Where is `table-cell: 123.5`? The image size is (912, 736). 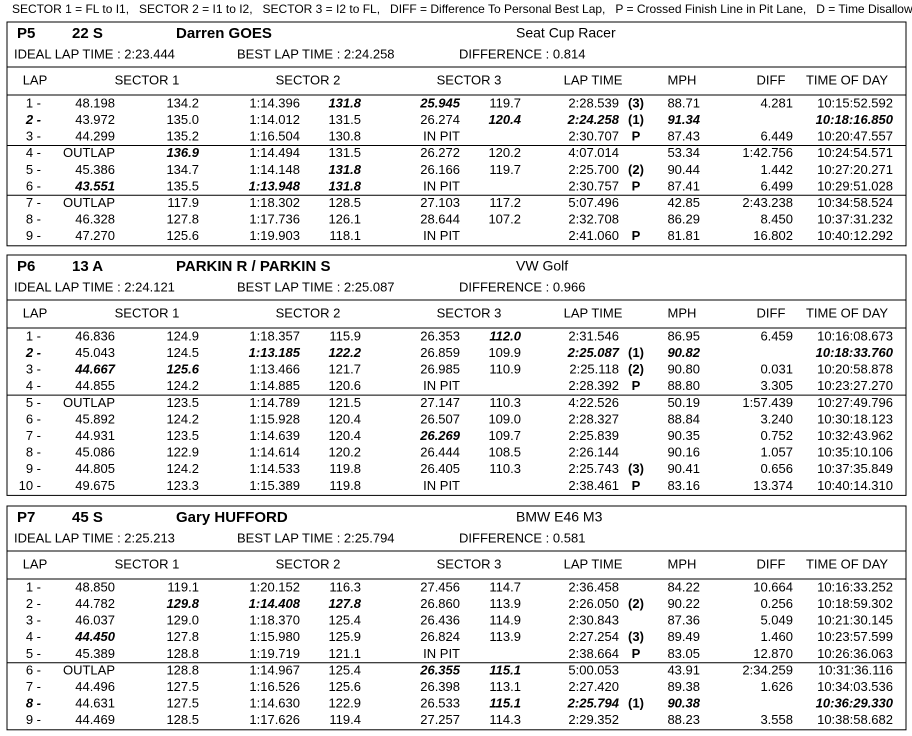 table-cell: 123.5 is located at coordinates (182, 435).